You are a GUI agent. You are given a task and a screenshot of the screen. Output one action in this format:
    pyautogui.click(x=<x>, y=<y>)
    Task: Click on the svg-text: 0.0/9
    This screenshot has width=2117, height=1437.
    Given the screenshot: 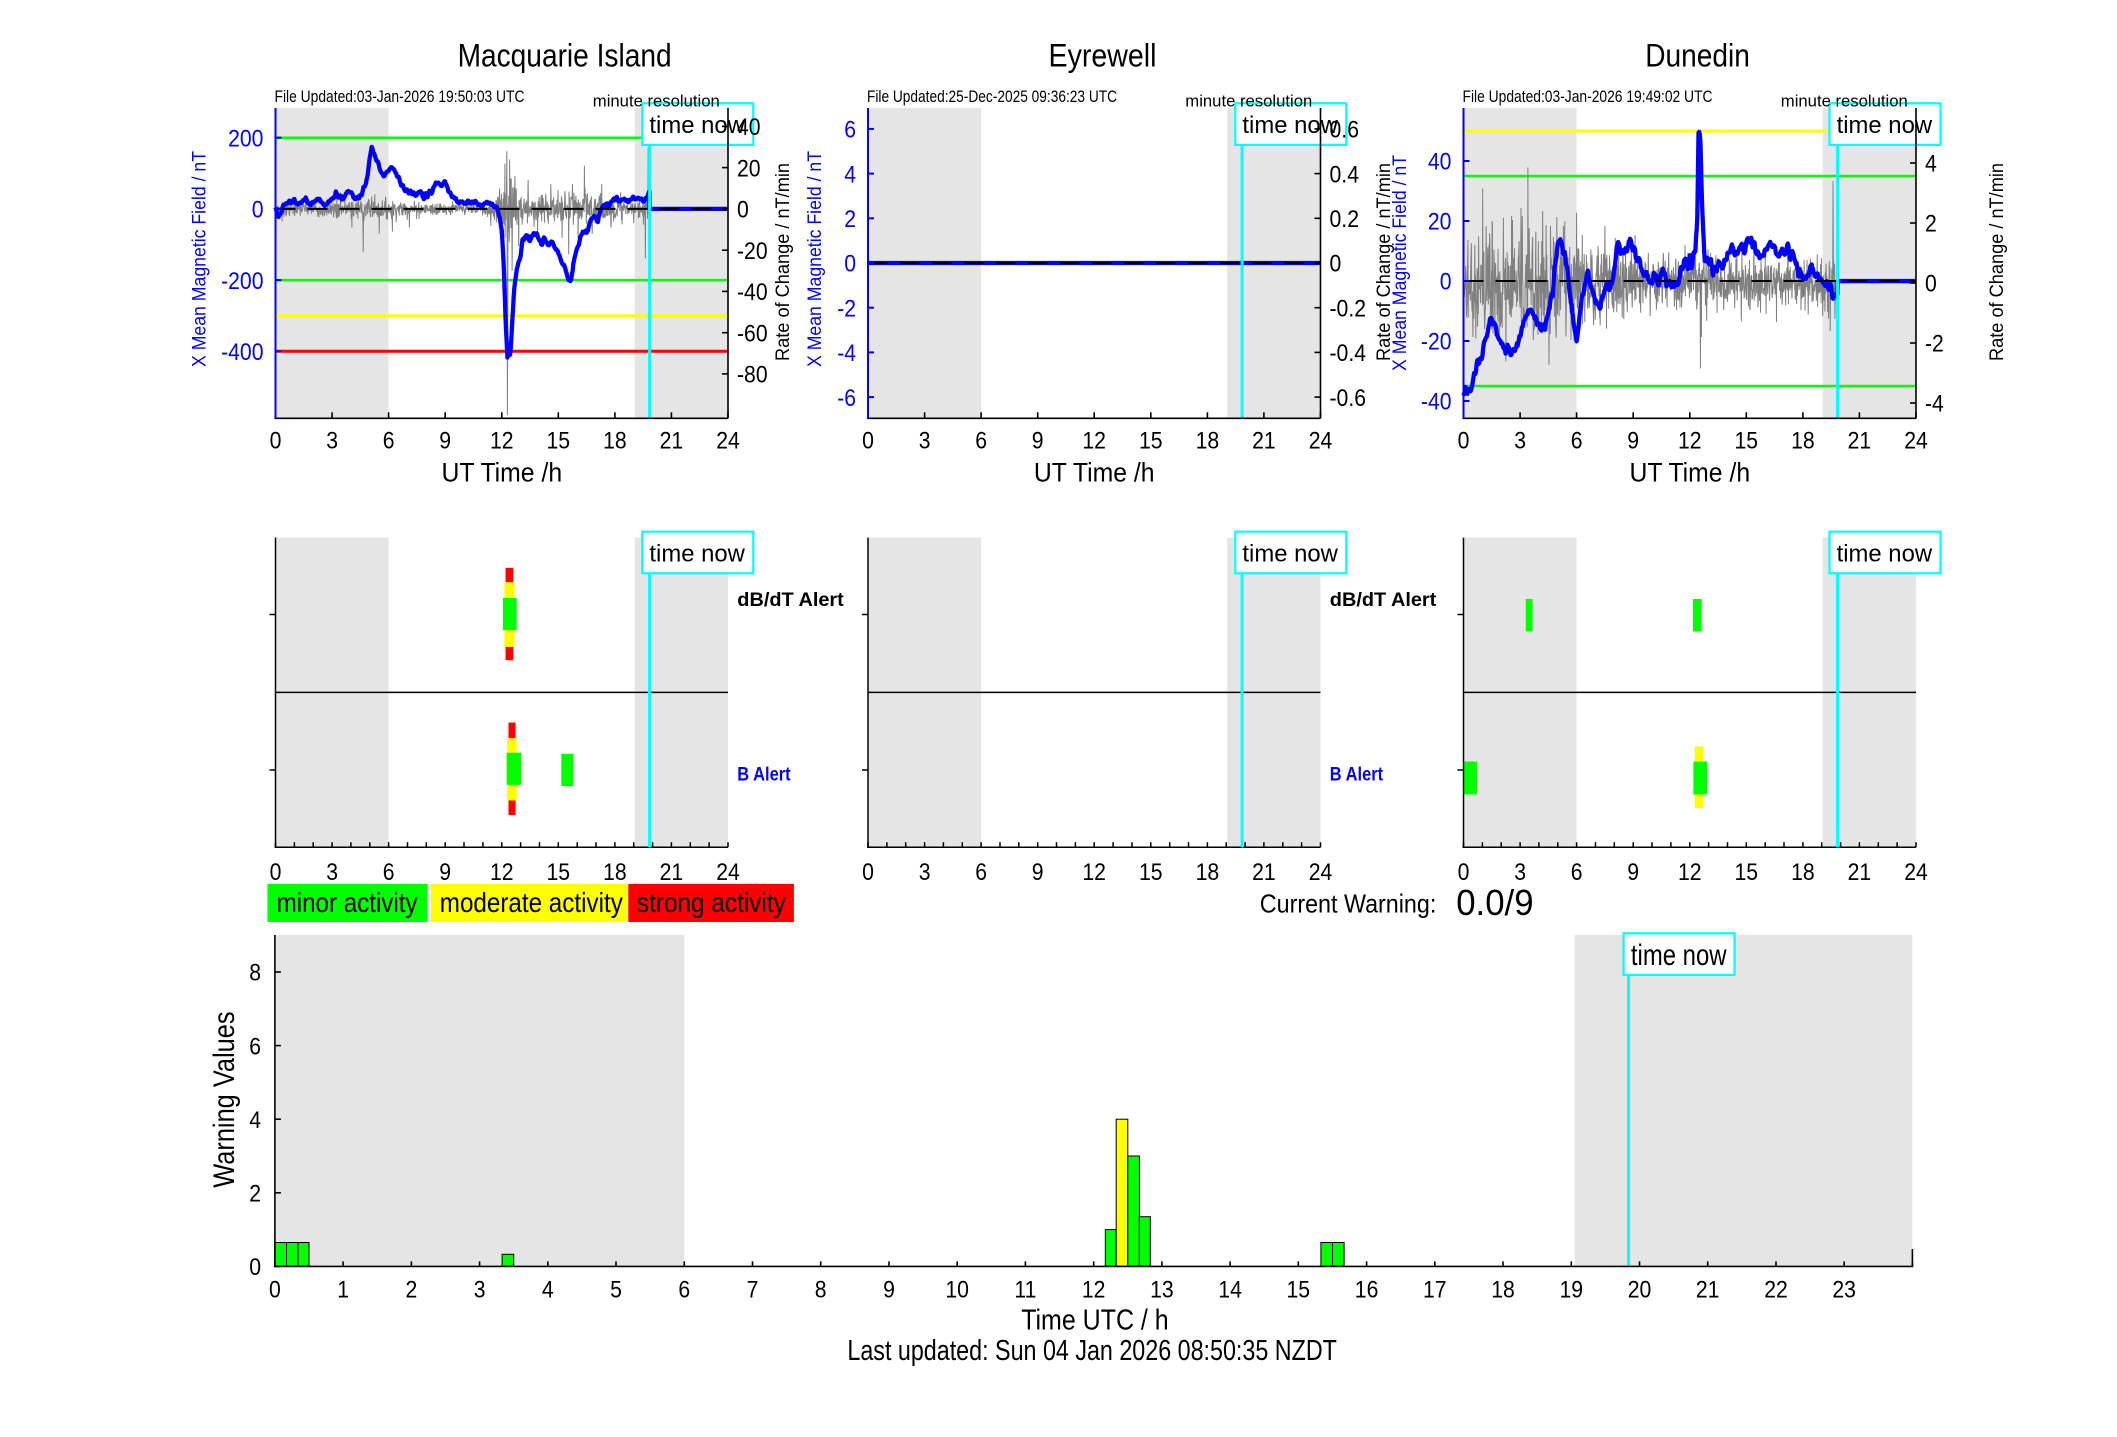 What is the action you would take?
    pyautogui.click(x=1494, y=902)
    